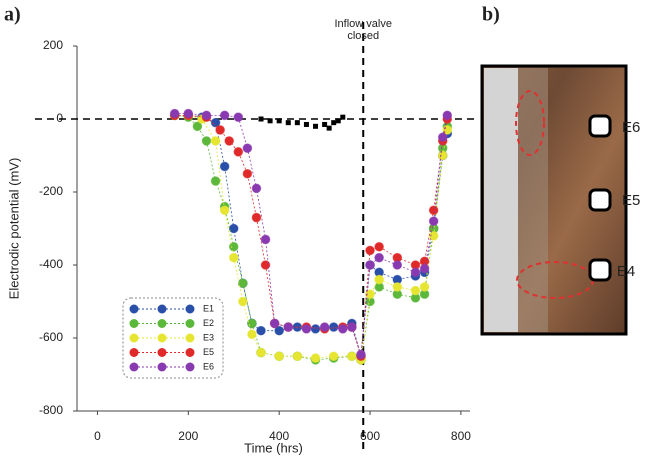  I want to click on y-tick-label: 0, so click(59, 118).